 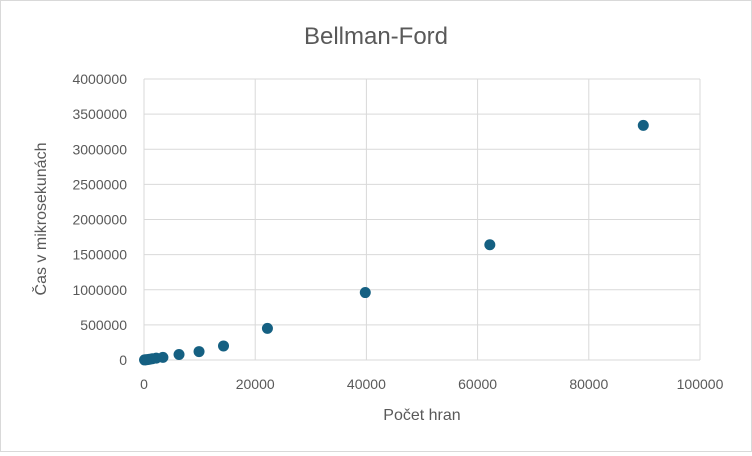 I want to click on x-axis-label: Počet hran, so click(x=421, y=415).